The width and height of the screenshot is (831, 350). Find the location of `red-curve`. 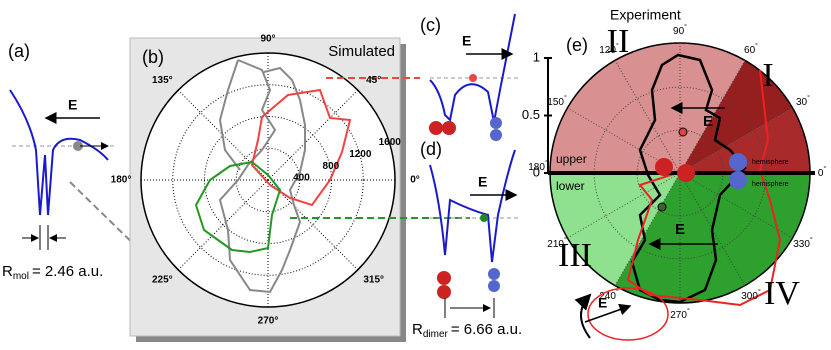

red-curve is located at coordinates (301, 147).